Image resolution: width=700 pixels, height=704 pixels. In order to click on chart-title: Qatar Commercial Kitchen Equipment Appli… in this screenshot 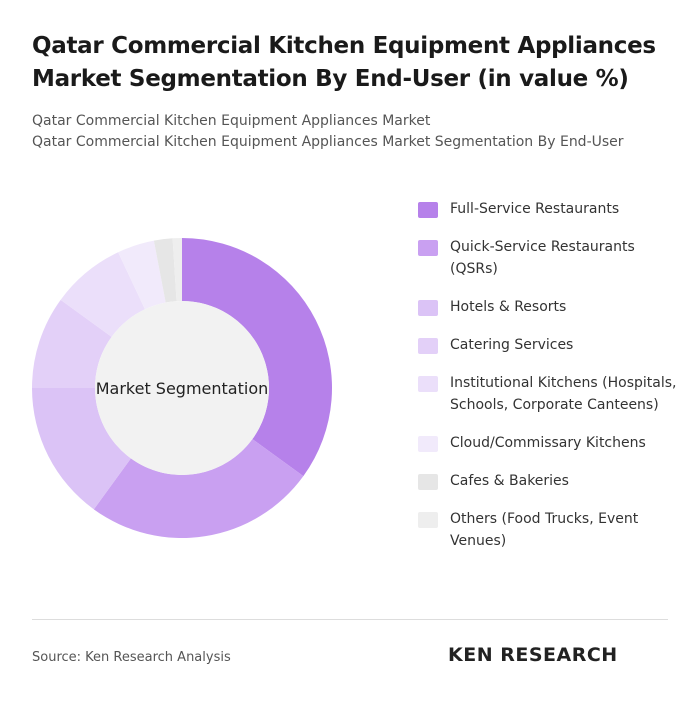, I will do `click(344, 62)`.